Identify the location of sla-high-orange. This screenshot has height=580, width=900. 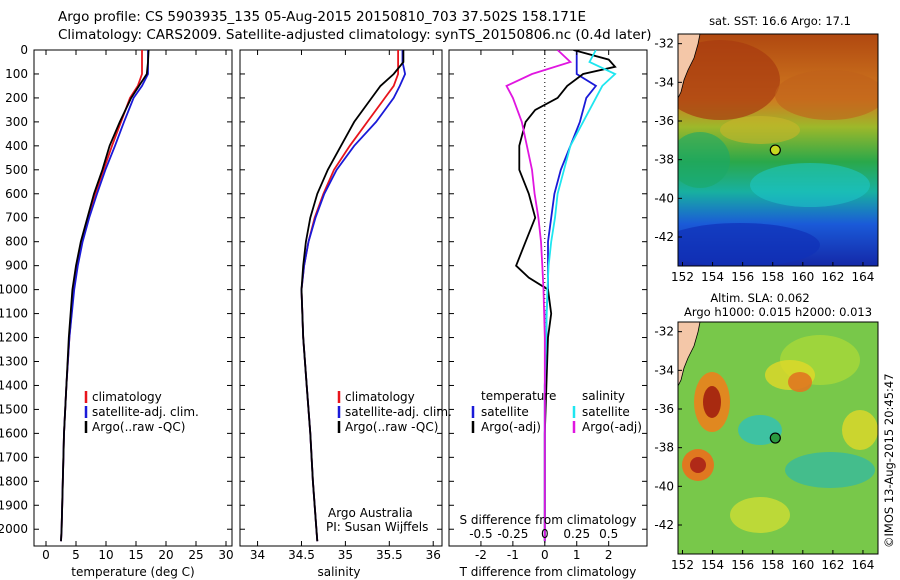
(800, 382).